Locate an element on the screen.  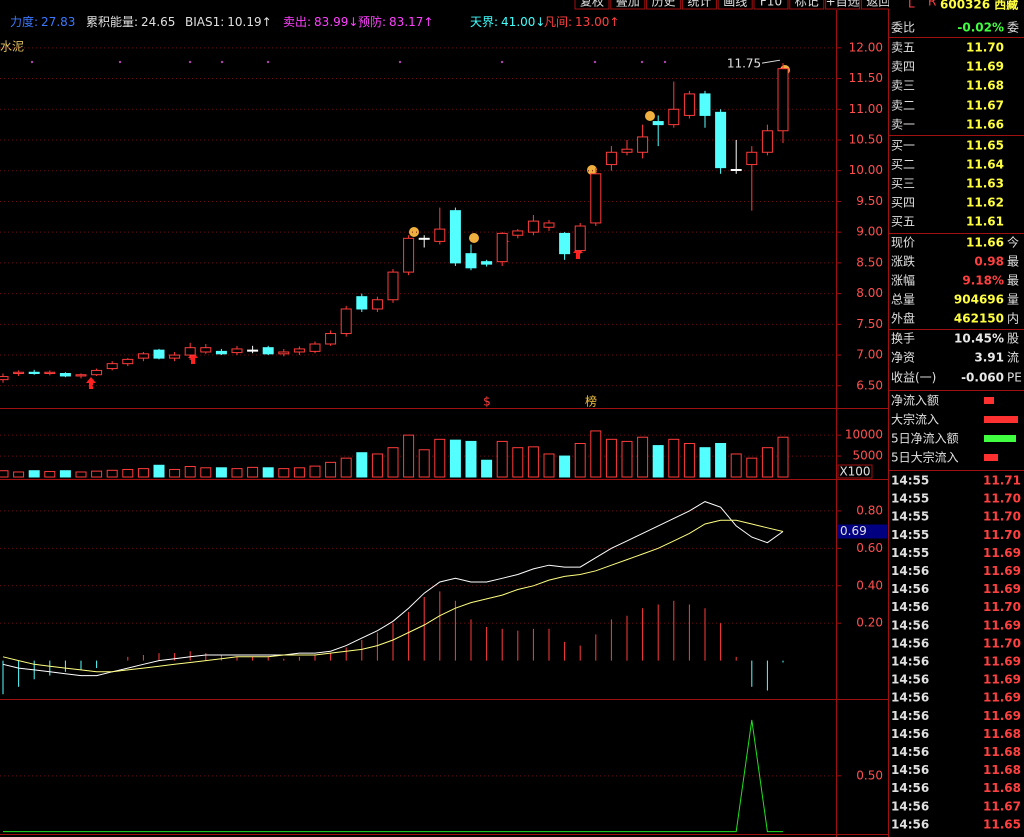
quote-label: 换手 is located at coordinates (903, 339).